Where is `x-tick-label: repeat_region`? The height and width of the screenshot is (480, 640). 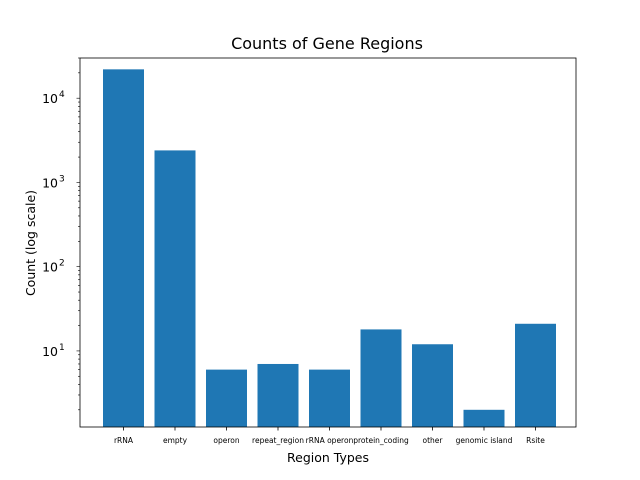
x-tick-label: repeat_region is located at coordinates (278, 440).